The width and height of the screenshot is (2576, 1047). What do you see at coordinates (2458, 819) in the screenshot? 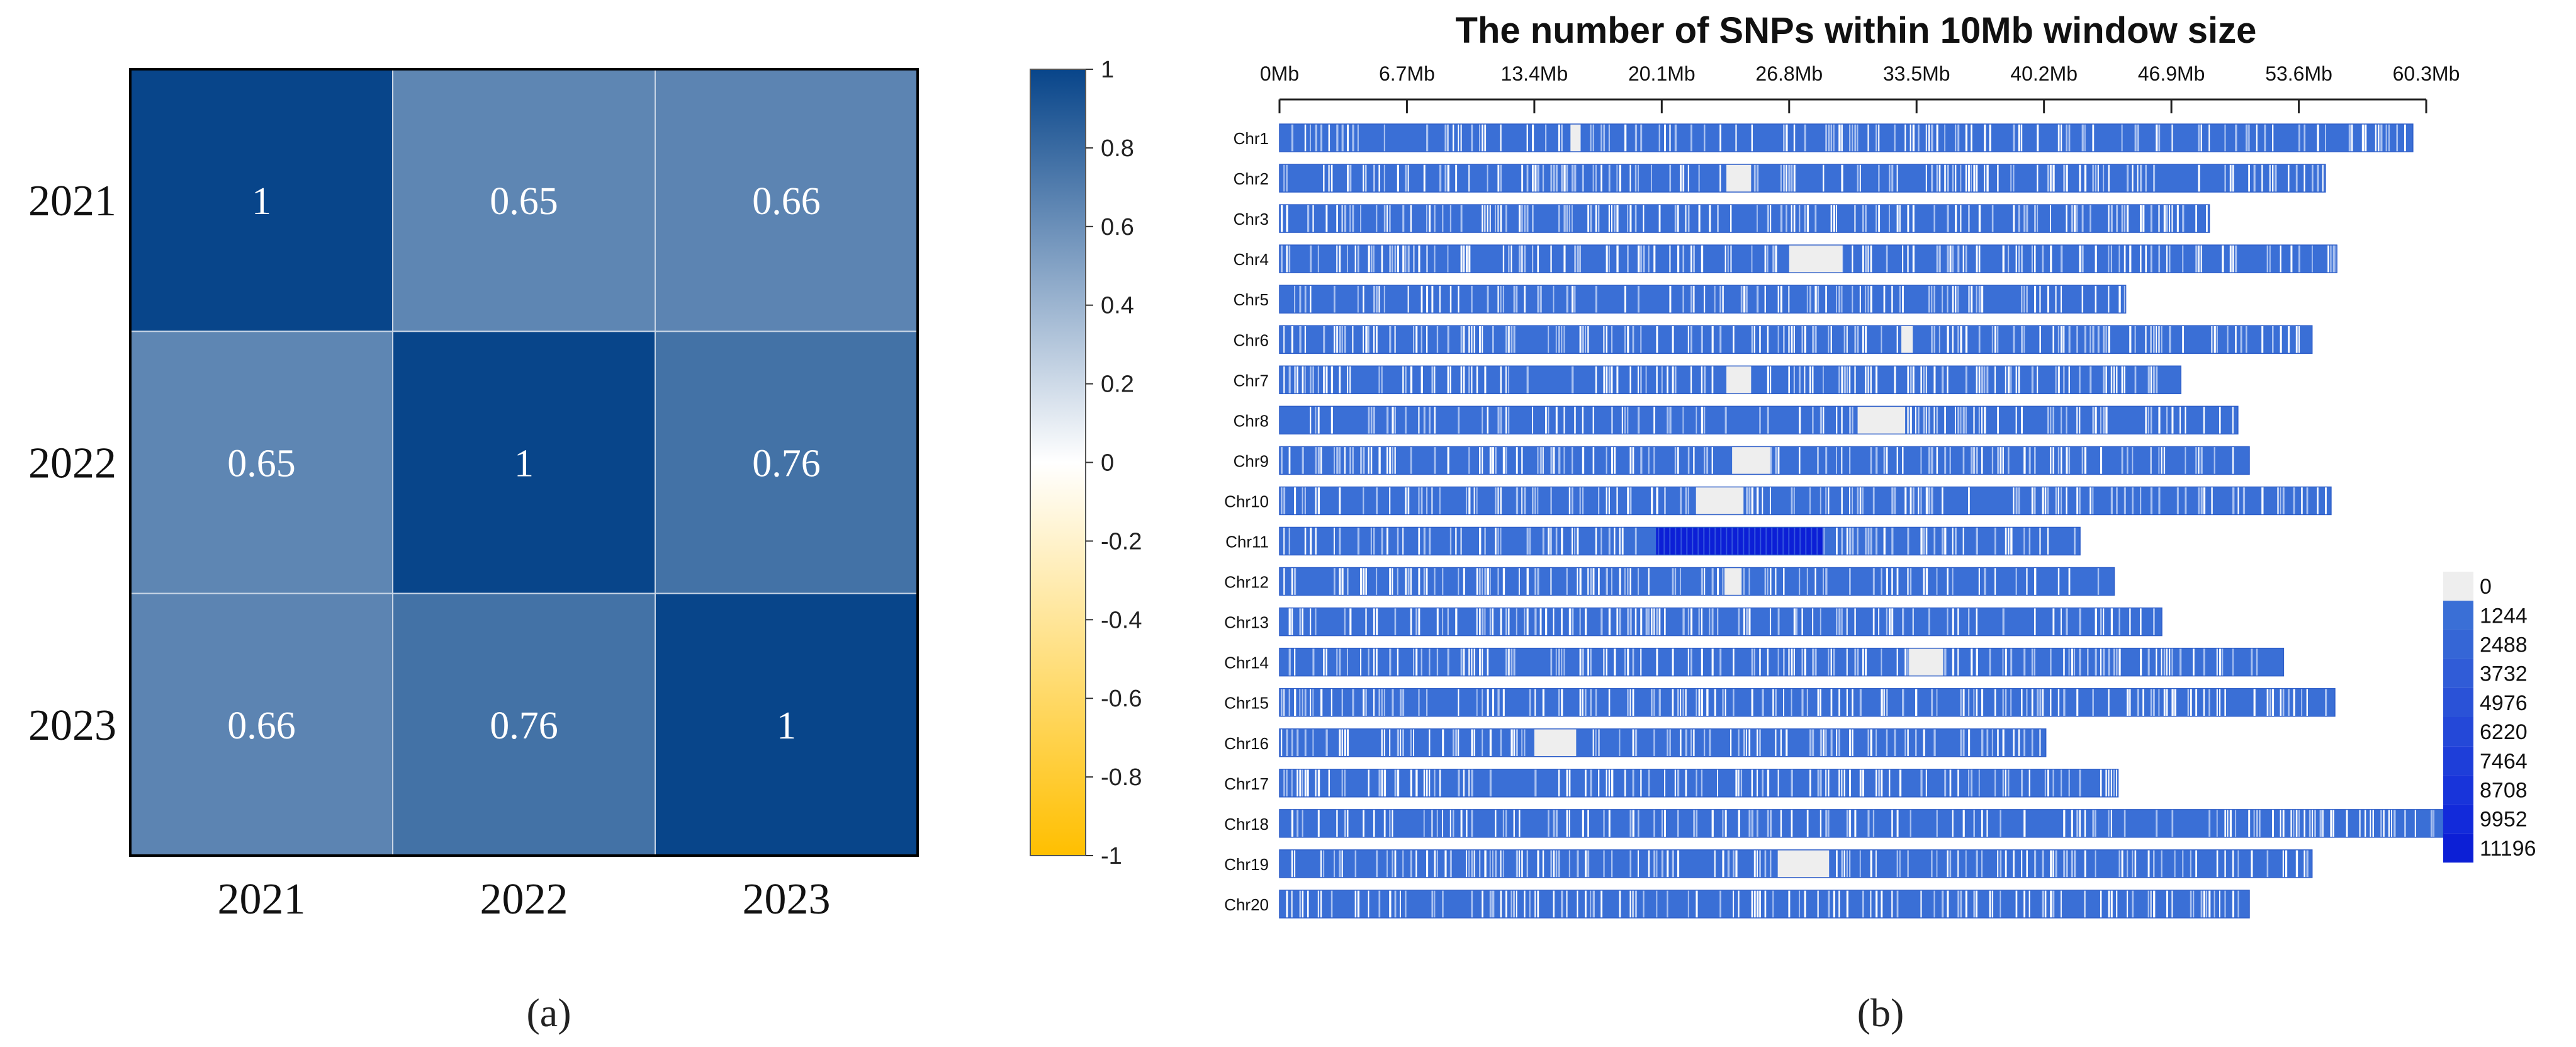
I see `legend-swatch` at bounding box center [2458, 819].